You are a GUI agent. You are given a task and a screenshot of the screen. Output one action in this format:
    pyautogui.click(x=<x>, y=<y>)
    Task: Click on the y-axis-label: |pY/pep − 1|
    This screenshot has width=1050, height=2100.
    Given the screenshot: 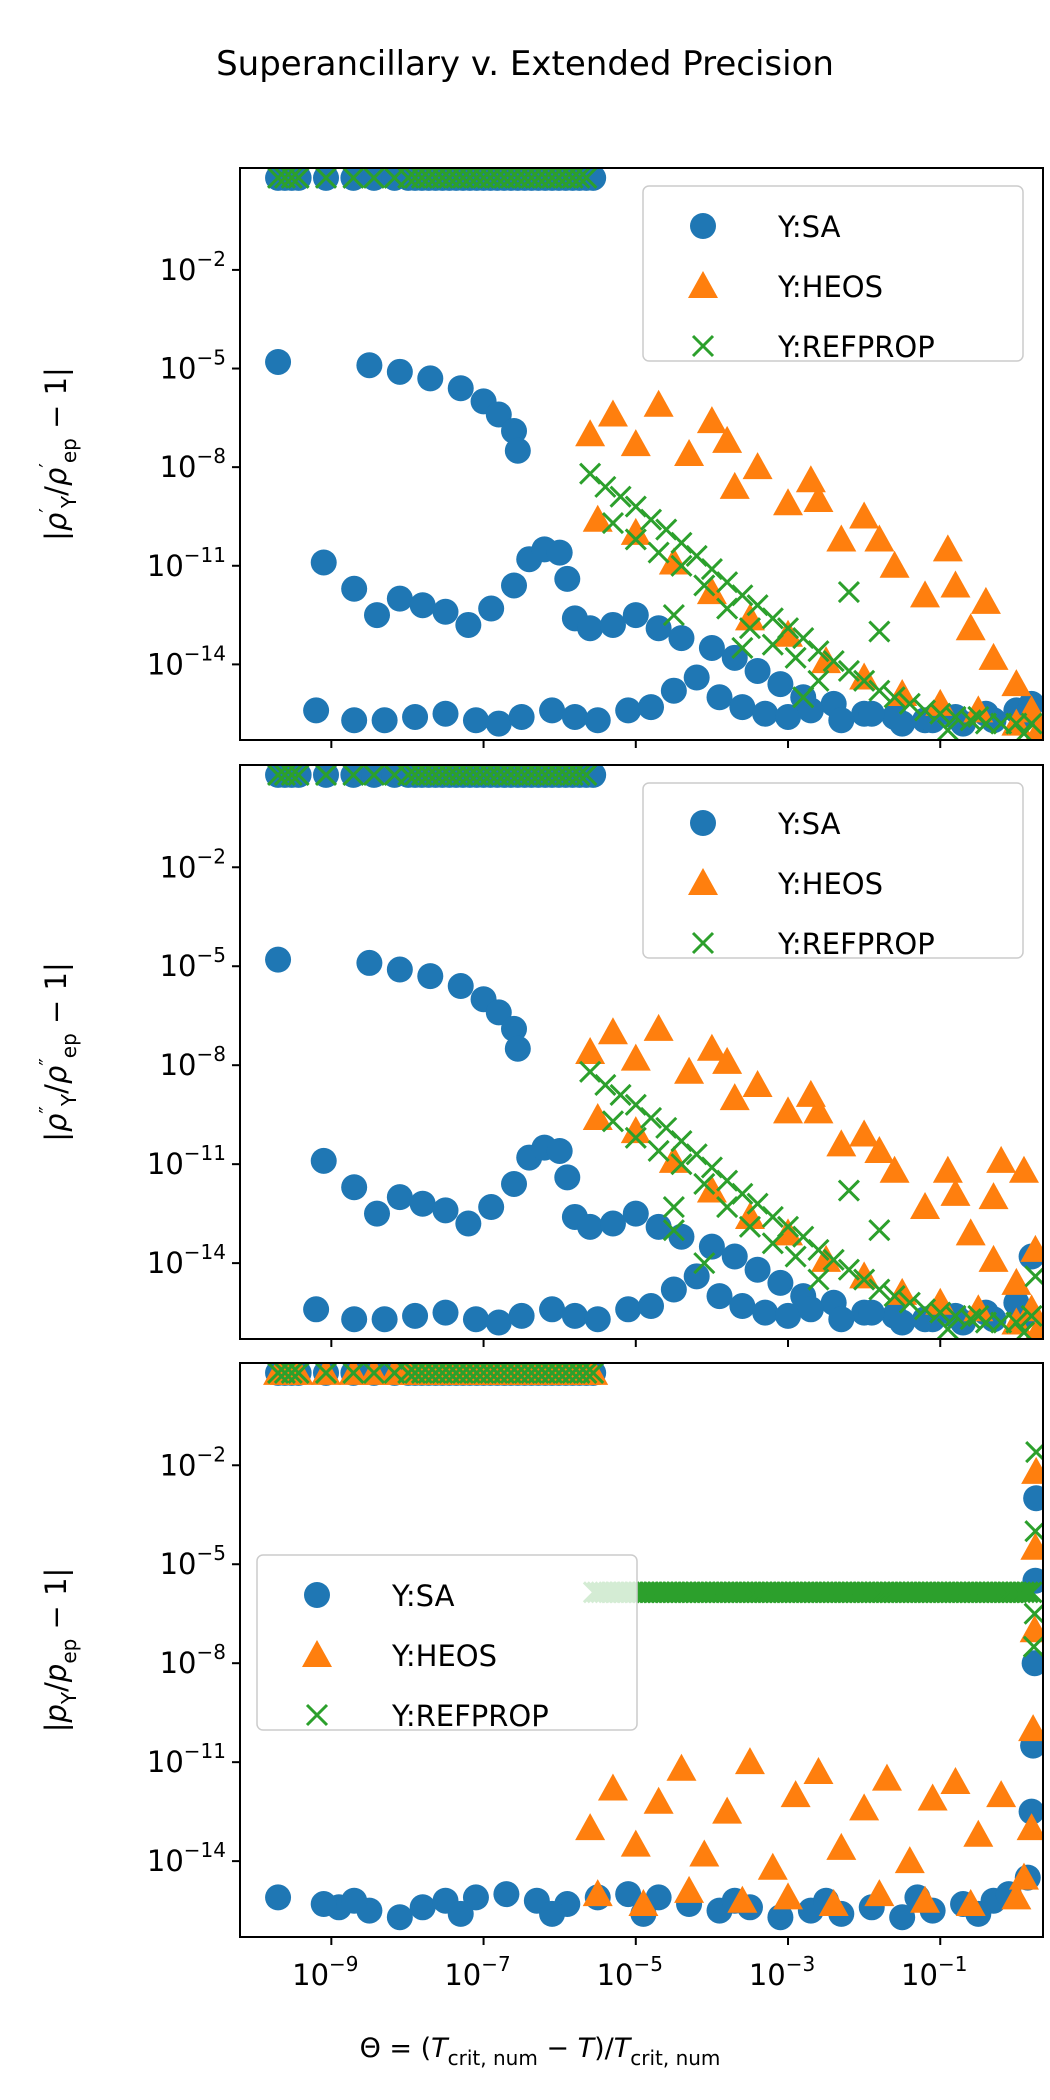 What is the action you would take?
    pyautogui.click(x=60, y=1650)
    